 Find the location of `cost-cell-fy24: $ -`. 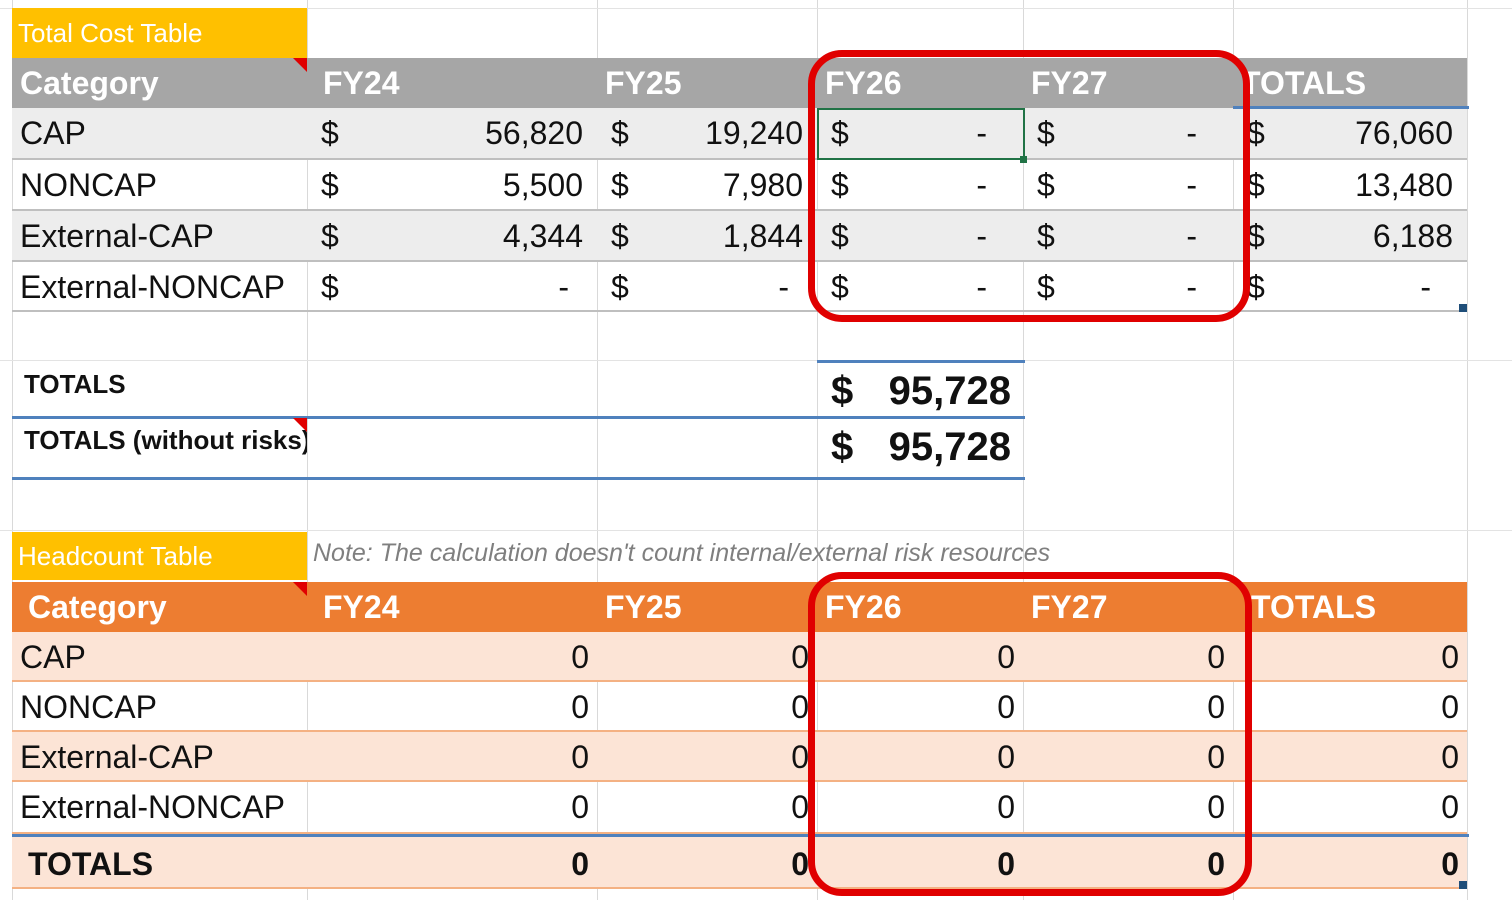

cost-cell-fy24: $ - is located at coordinates (452, 287).